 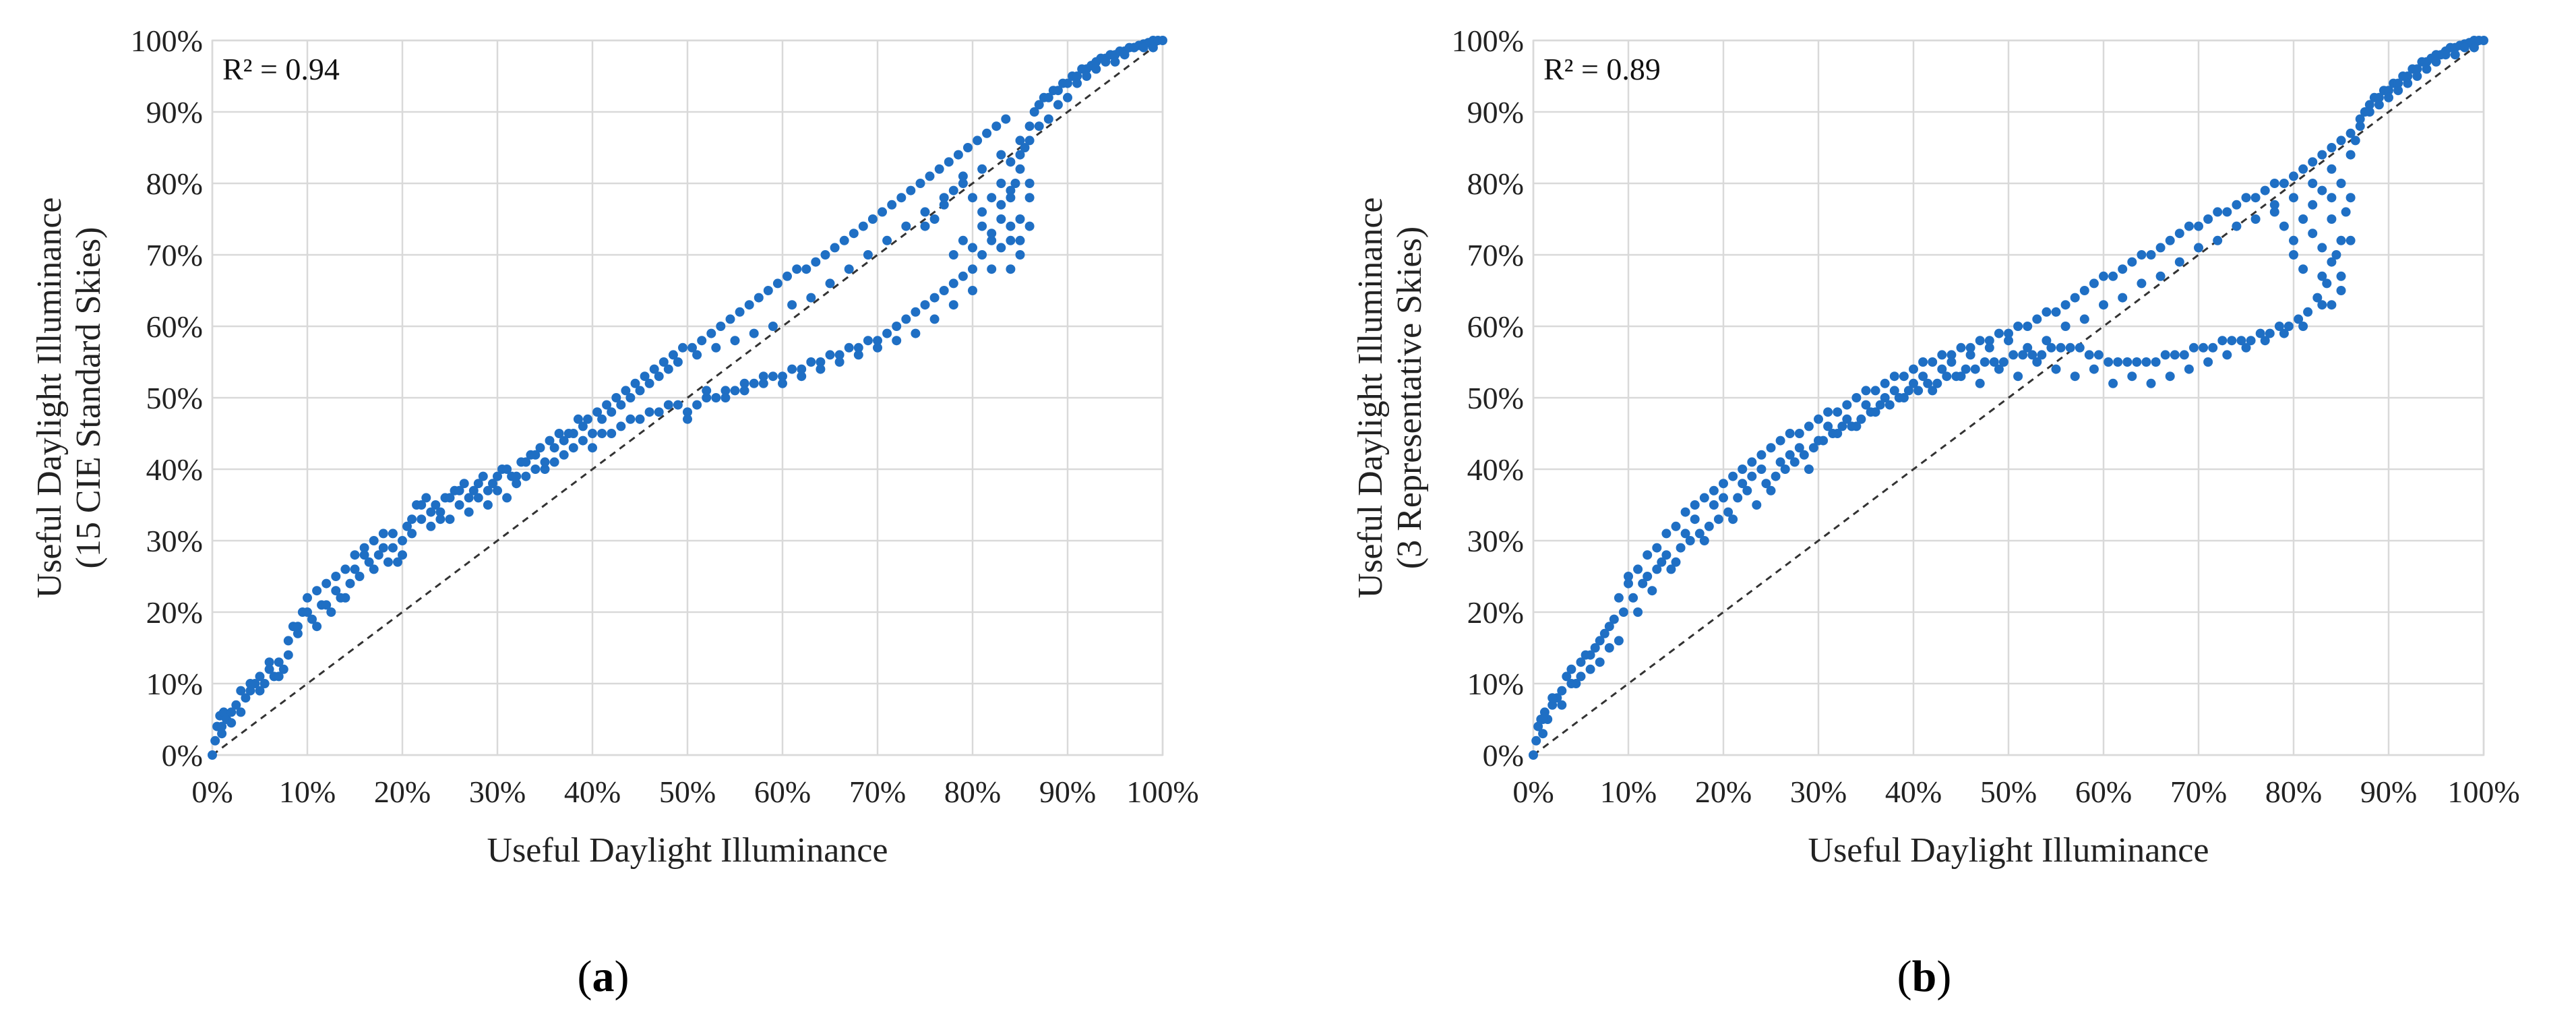 What do you see at coordinates (174, 684) in the screenshot?
I see `y-tick-label: 10%` at bounding box center [174, 684].